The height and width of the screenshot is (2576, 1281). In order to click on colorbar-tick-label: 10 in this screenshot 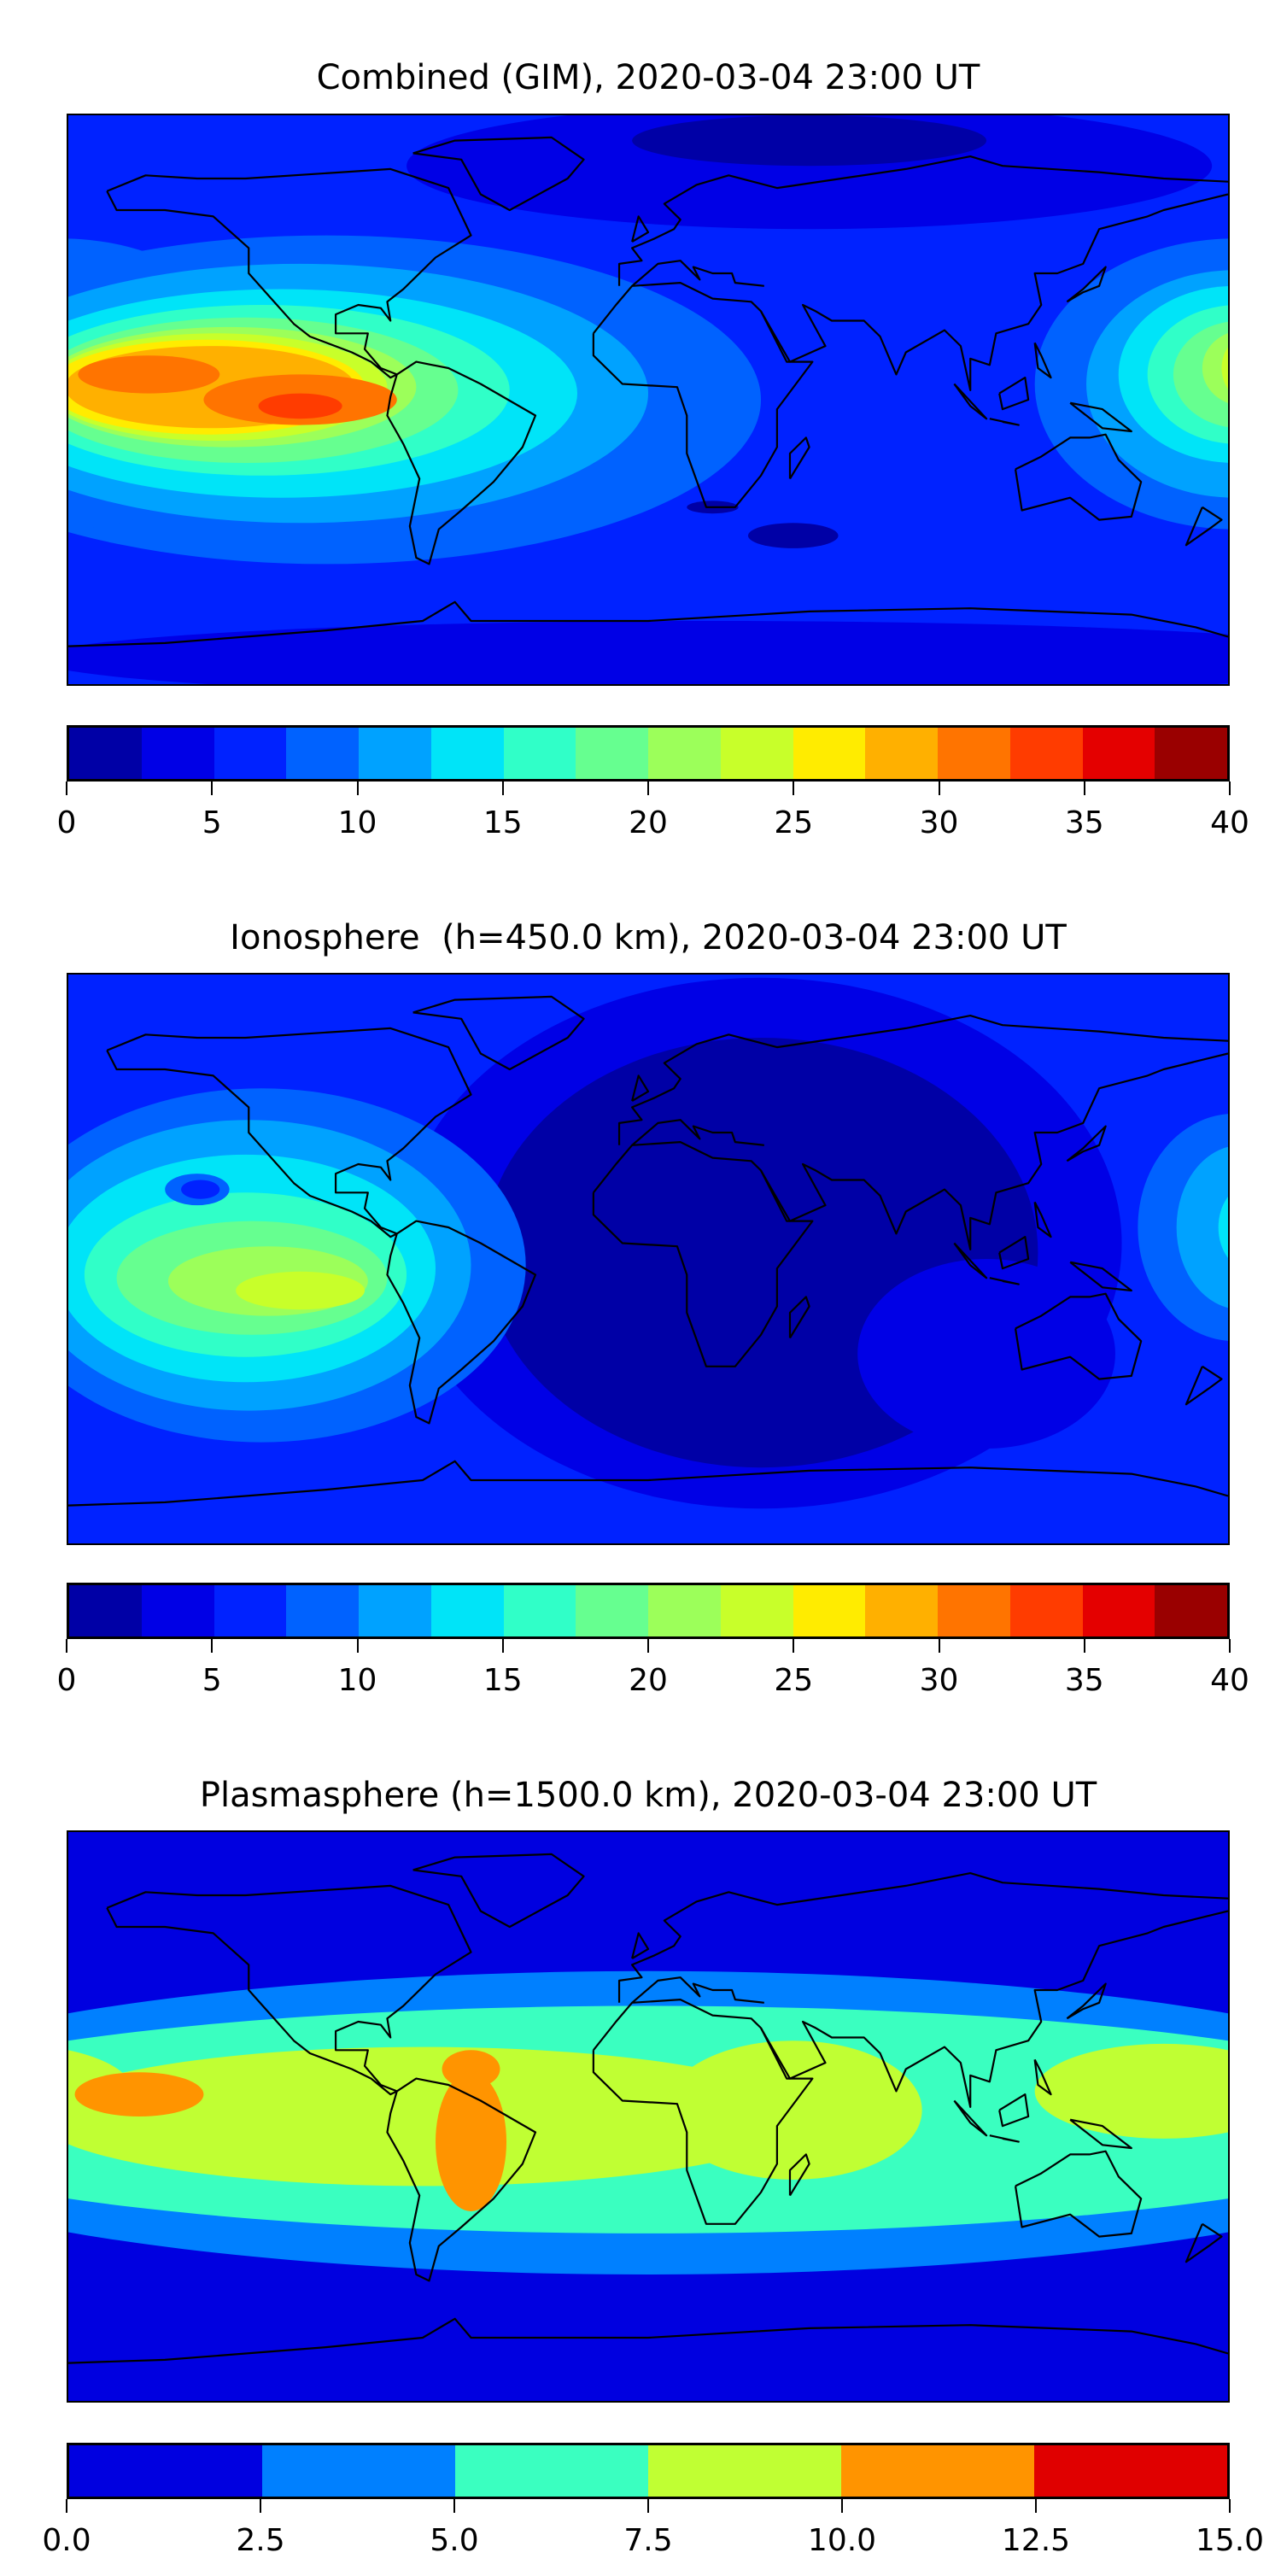, I will do `click(357, 1680)`.